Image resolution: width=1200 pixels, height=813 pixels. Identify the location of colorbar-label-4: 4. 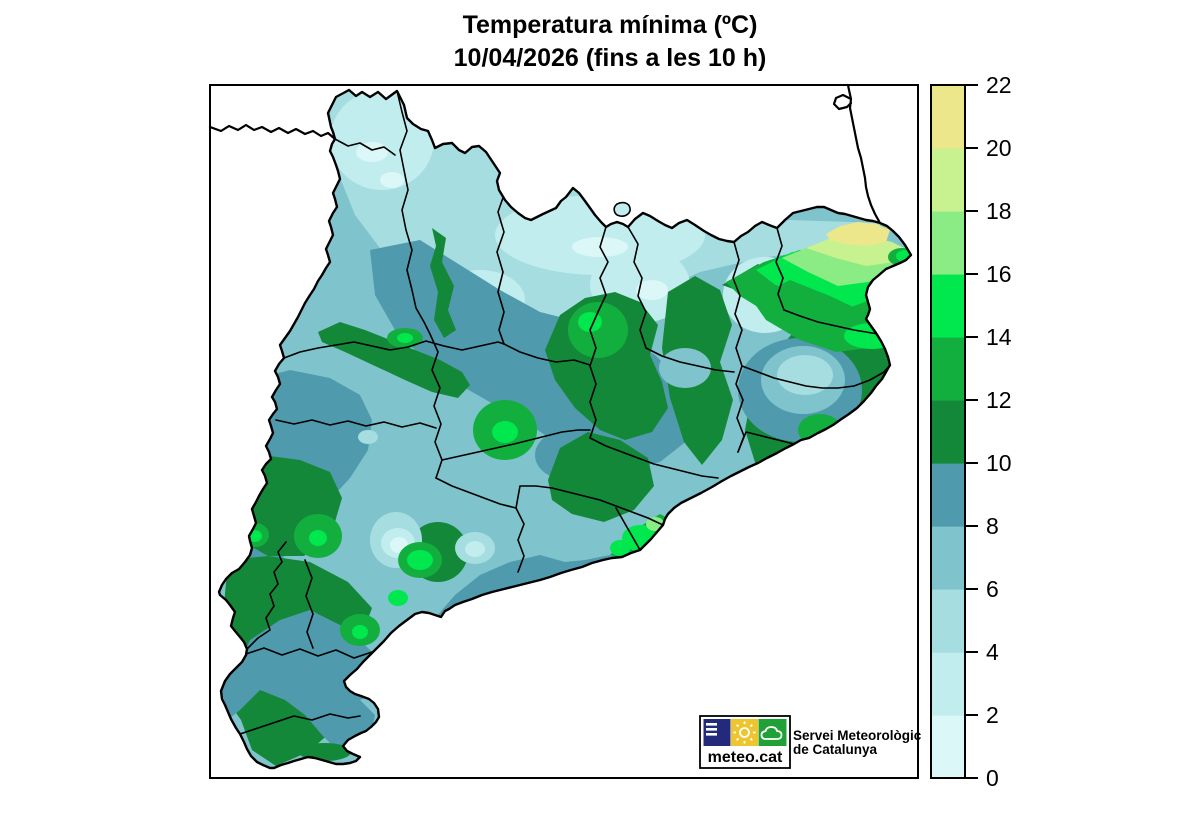
(992, 652).